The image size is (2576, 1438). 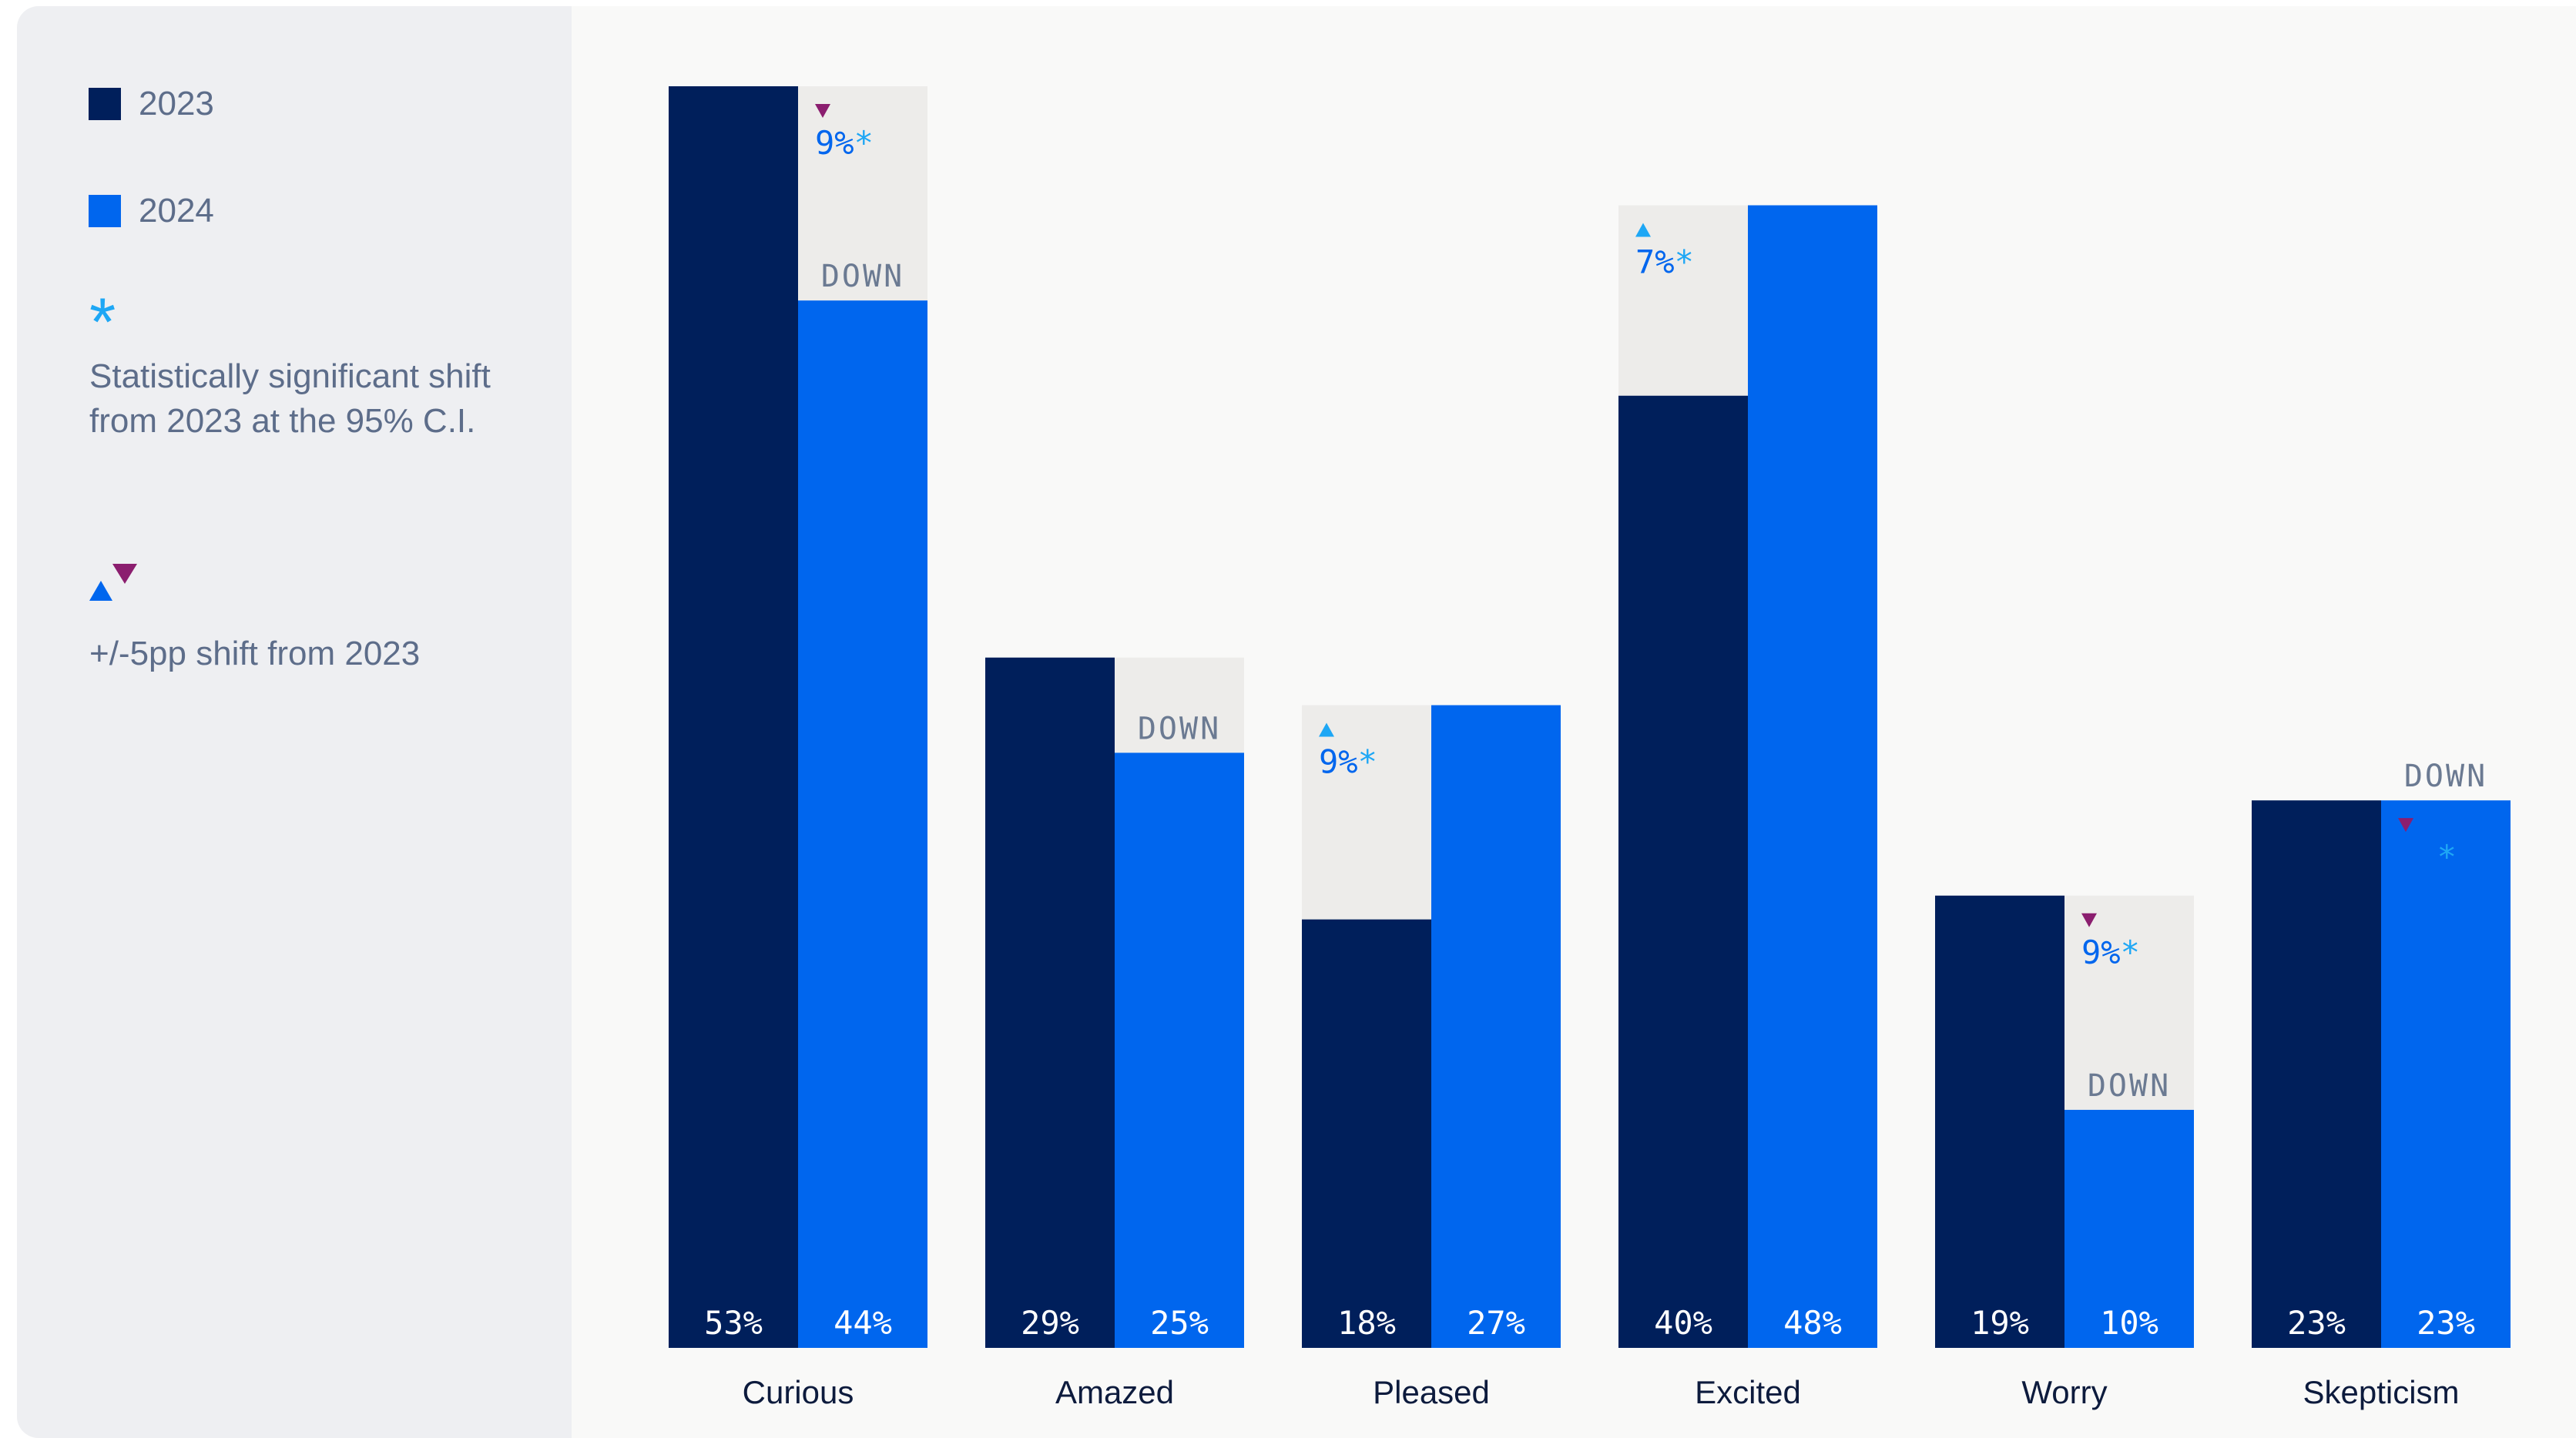 What do you see at coordinates (1683, 300) in the screenshot?
I see `shift-ghost-excited` at bounding box center [1683, 300].